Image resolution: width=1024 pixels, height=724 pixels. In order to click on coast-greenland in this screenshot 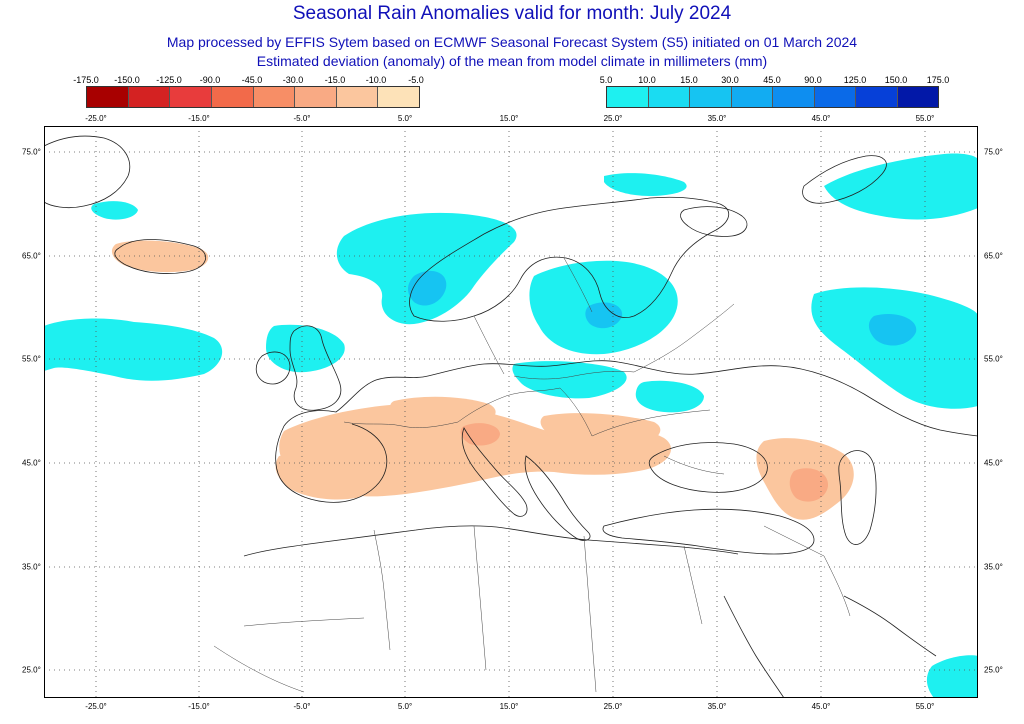, I will do `click(87, 172)`.